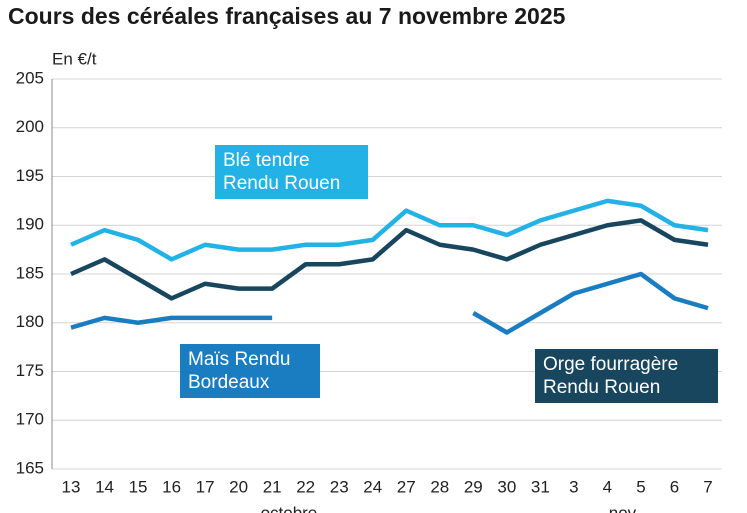 The height and width of the screenshot is (513, 747). I want to click on x-tick-label: 22, so click(305, 486).